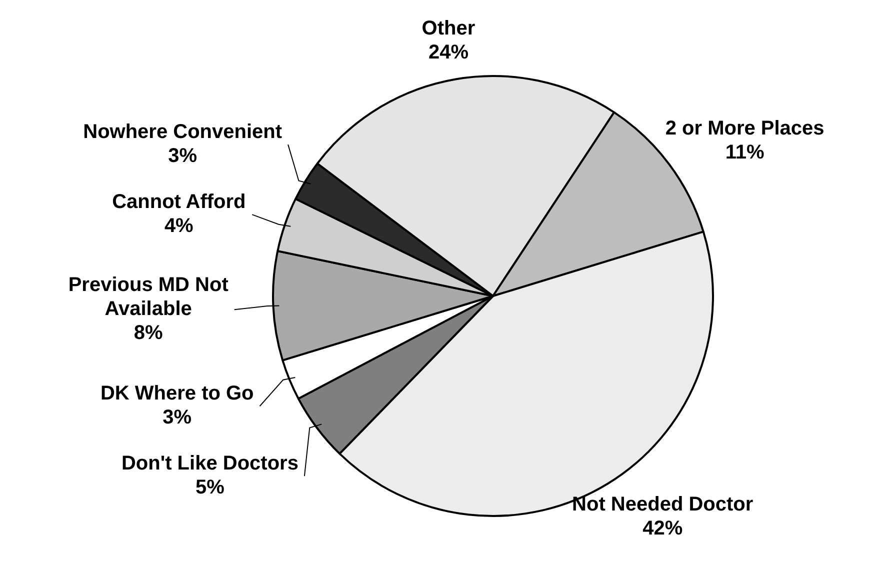 Image resolution: width=881 pixels, height=562 pixels. I want to click on slice-label: Nowhere Convenient, so click(182, 132).